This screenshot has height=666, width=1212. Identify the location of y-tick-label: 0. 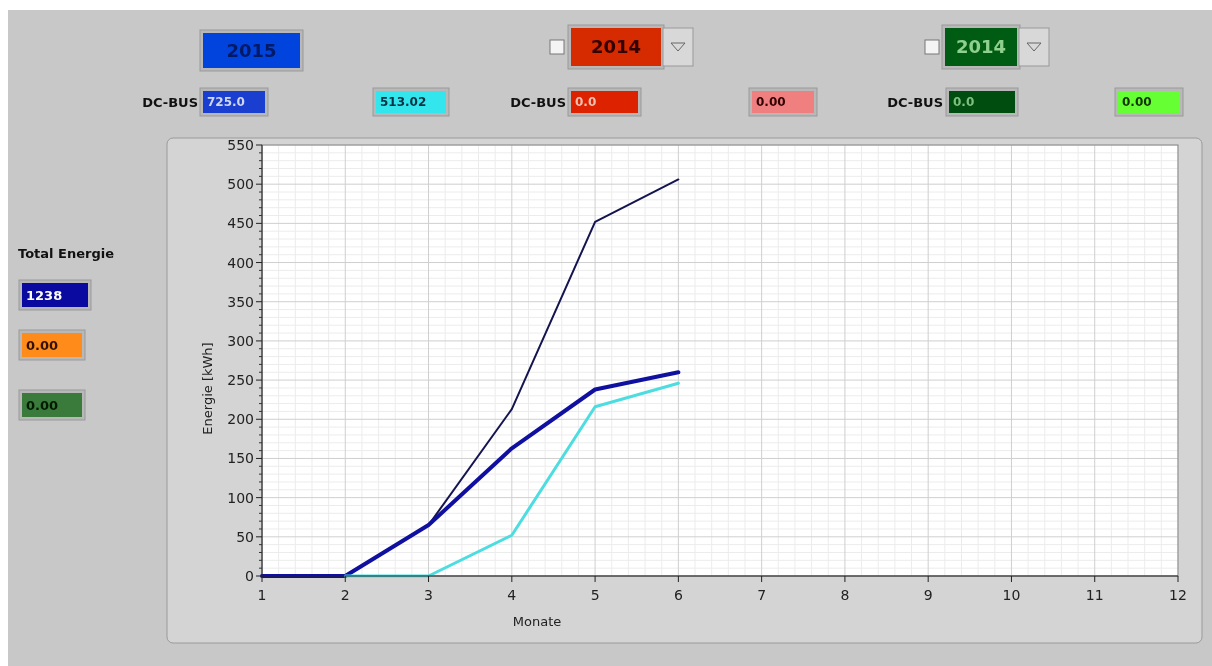
(249, 576).